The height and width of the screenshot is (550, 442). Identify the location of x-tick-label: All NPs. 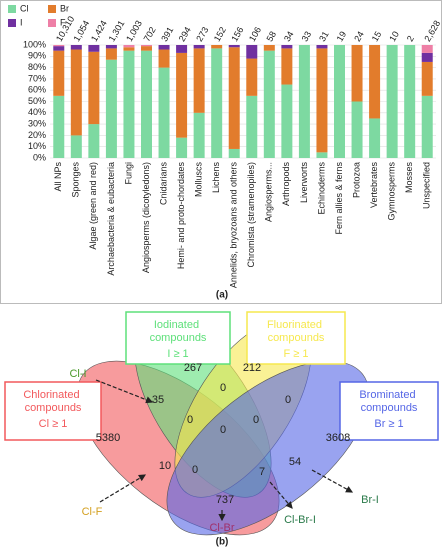
(58, 177).